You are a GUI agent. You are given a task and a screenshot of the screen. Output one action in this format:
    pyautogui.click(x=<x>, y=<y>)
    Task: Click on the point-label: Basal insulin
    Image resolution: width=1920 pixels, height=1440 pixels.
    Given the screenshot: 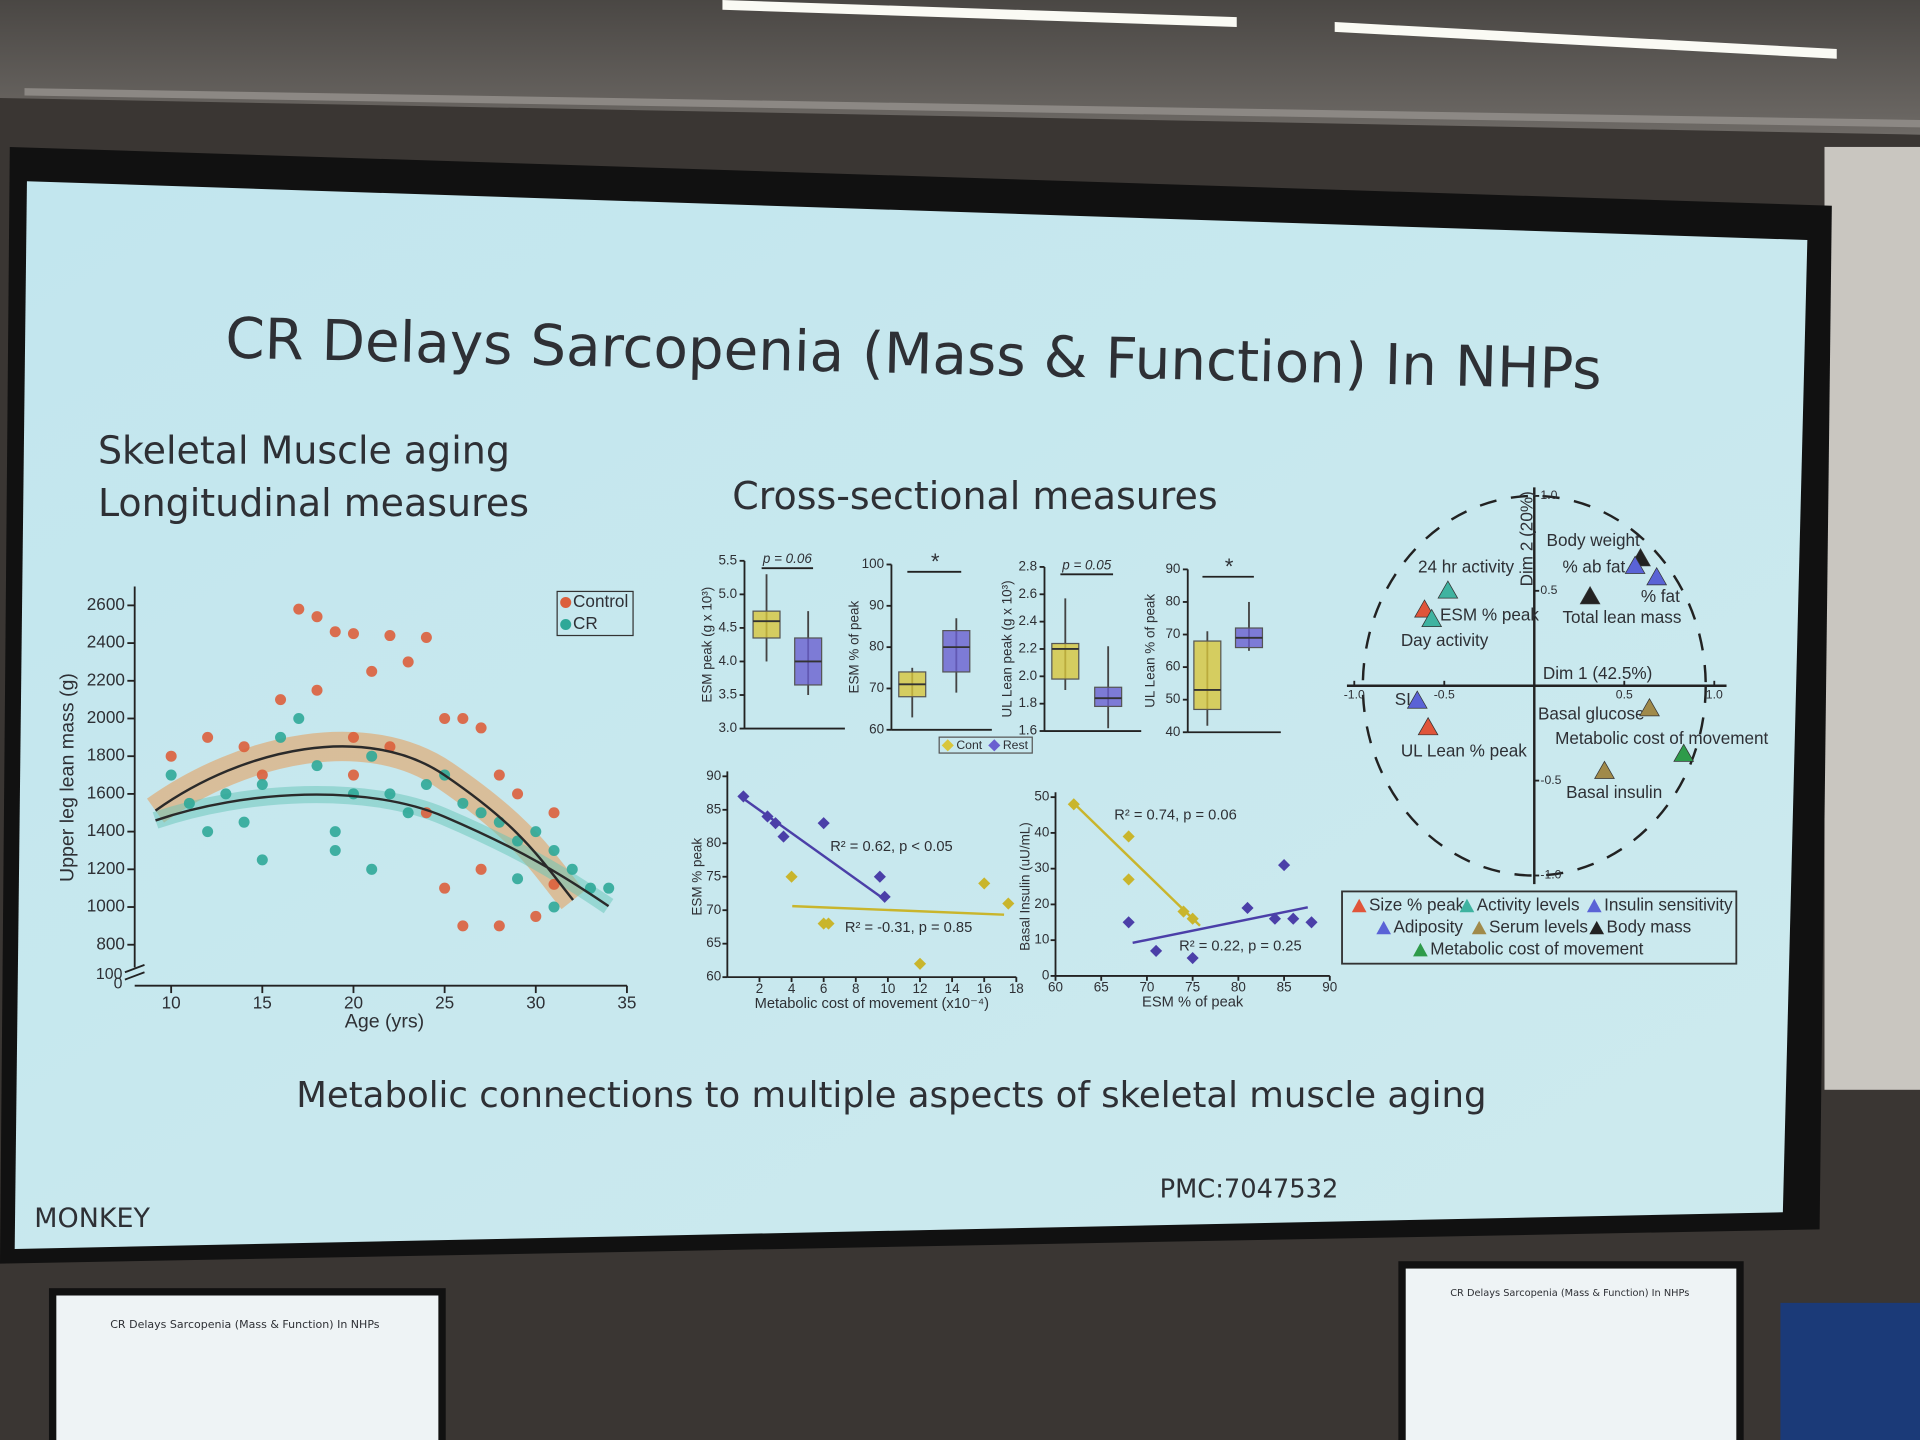 What is the action you would take?
    pyautogui.click(x=1614, y=792)
    